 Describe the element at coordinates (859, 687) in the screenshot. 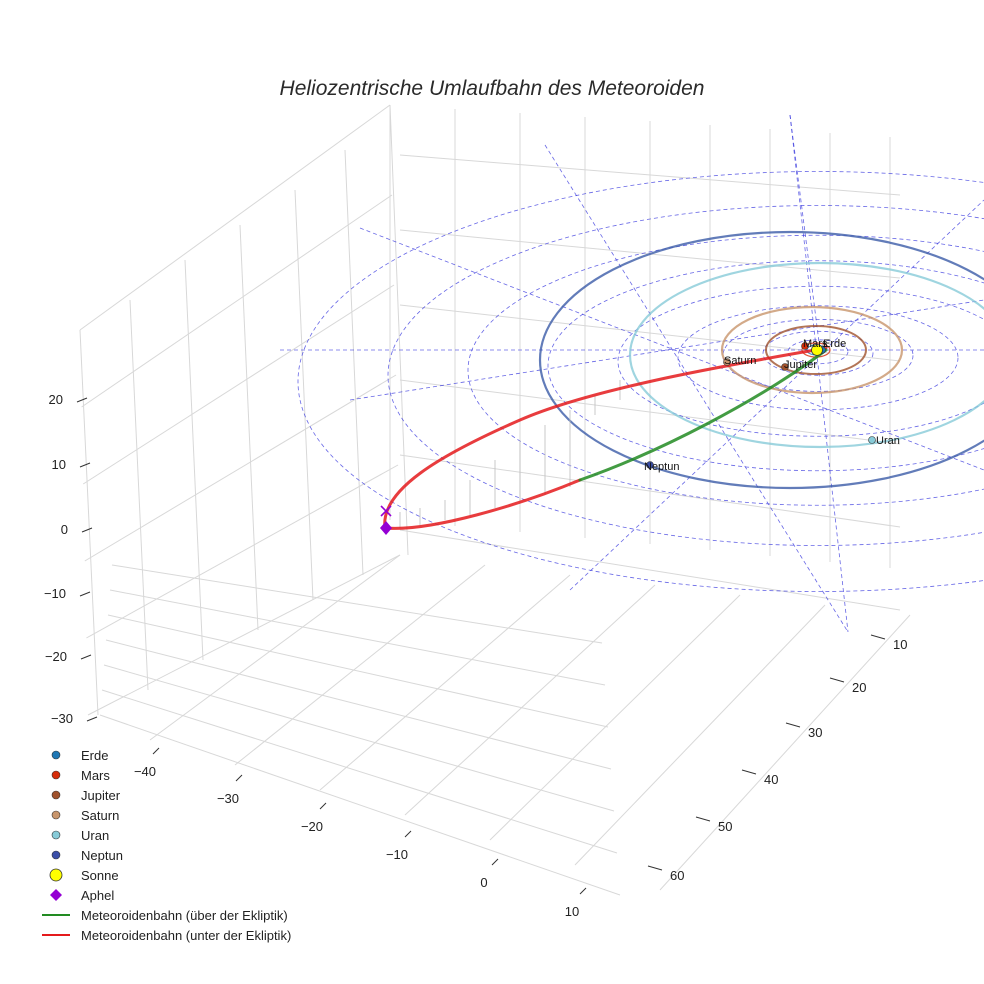

I see `y-tick-label: 20` at that location.